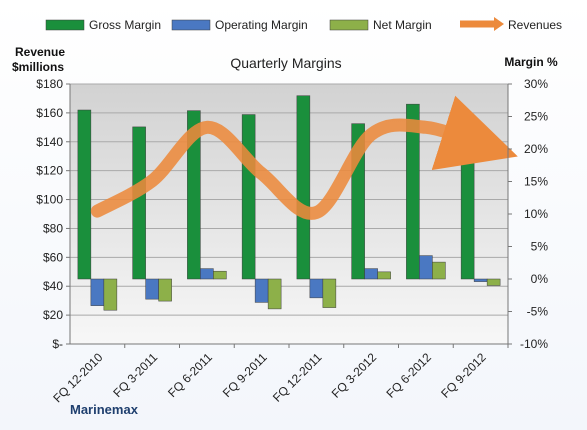 This screenshot has height=430, width=587. I want to click on left-tick-label: $80, so click(53, 228).